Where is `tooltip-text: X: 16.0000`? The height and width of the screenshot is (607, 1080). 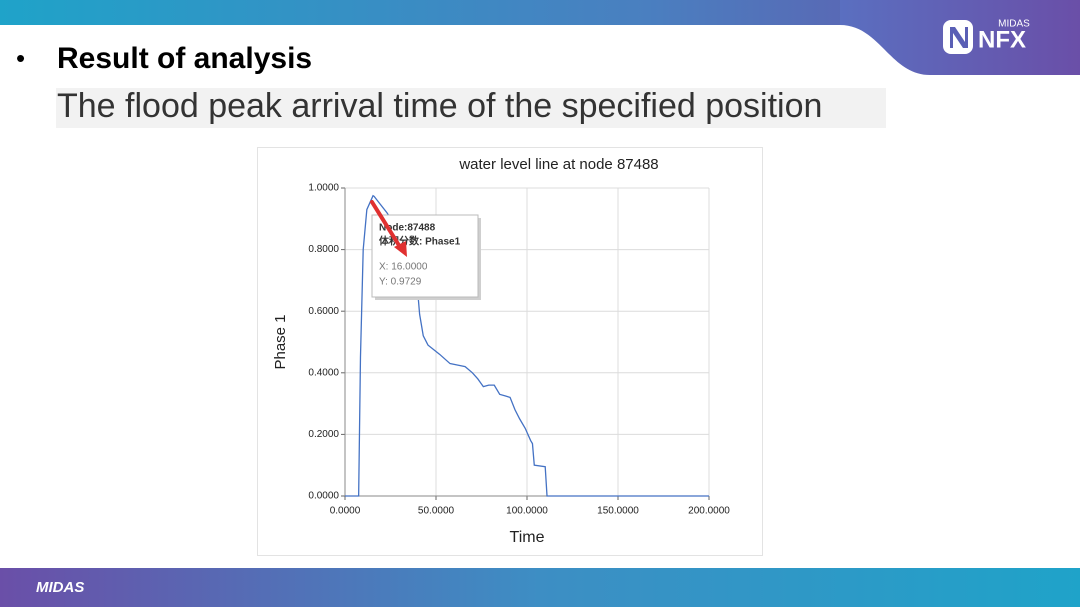 tooltip-text: X: 16.0000 is located at coordinates (403, 267).